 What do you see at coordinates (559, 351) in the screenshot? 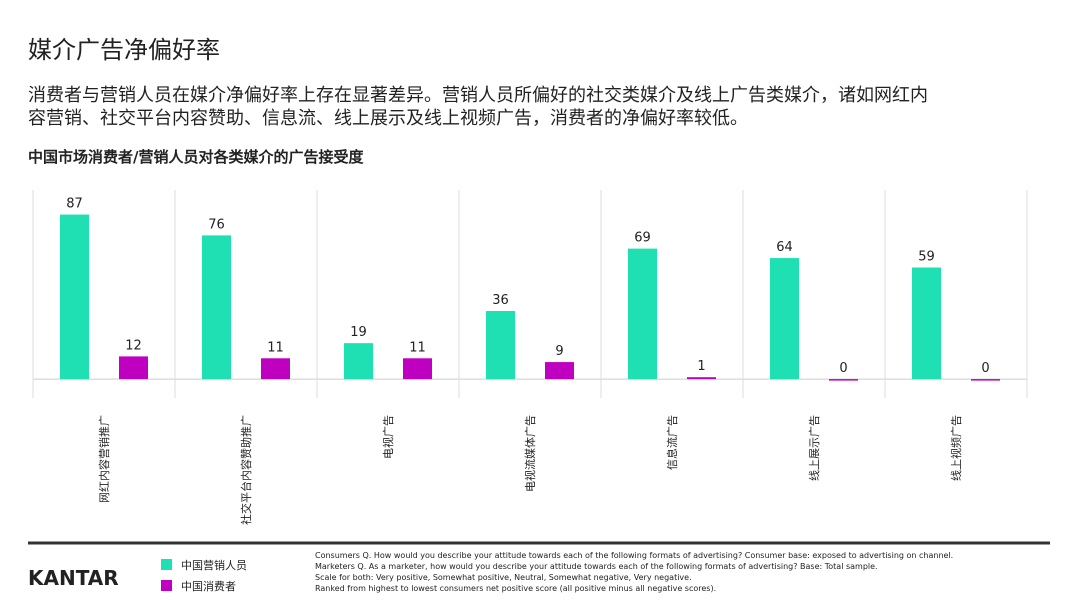
I see `data-label: 9` at bounding box center [559, 351].